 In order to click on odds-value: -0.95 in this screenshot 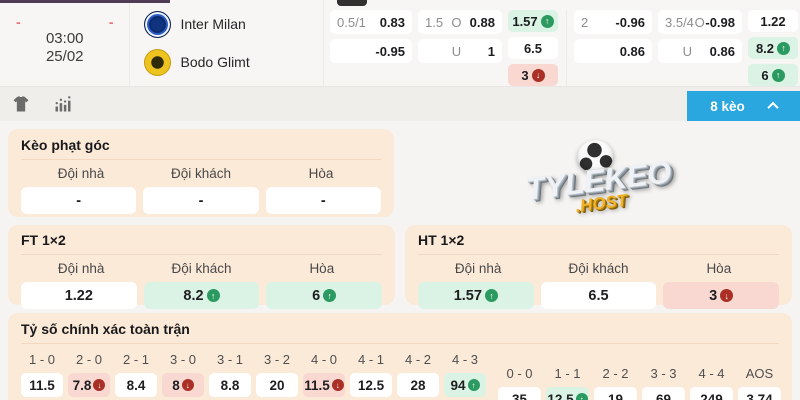, I will do `click(390, 51)`.